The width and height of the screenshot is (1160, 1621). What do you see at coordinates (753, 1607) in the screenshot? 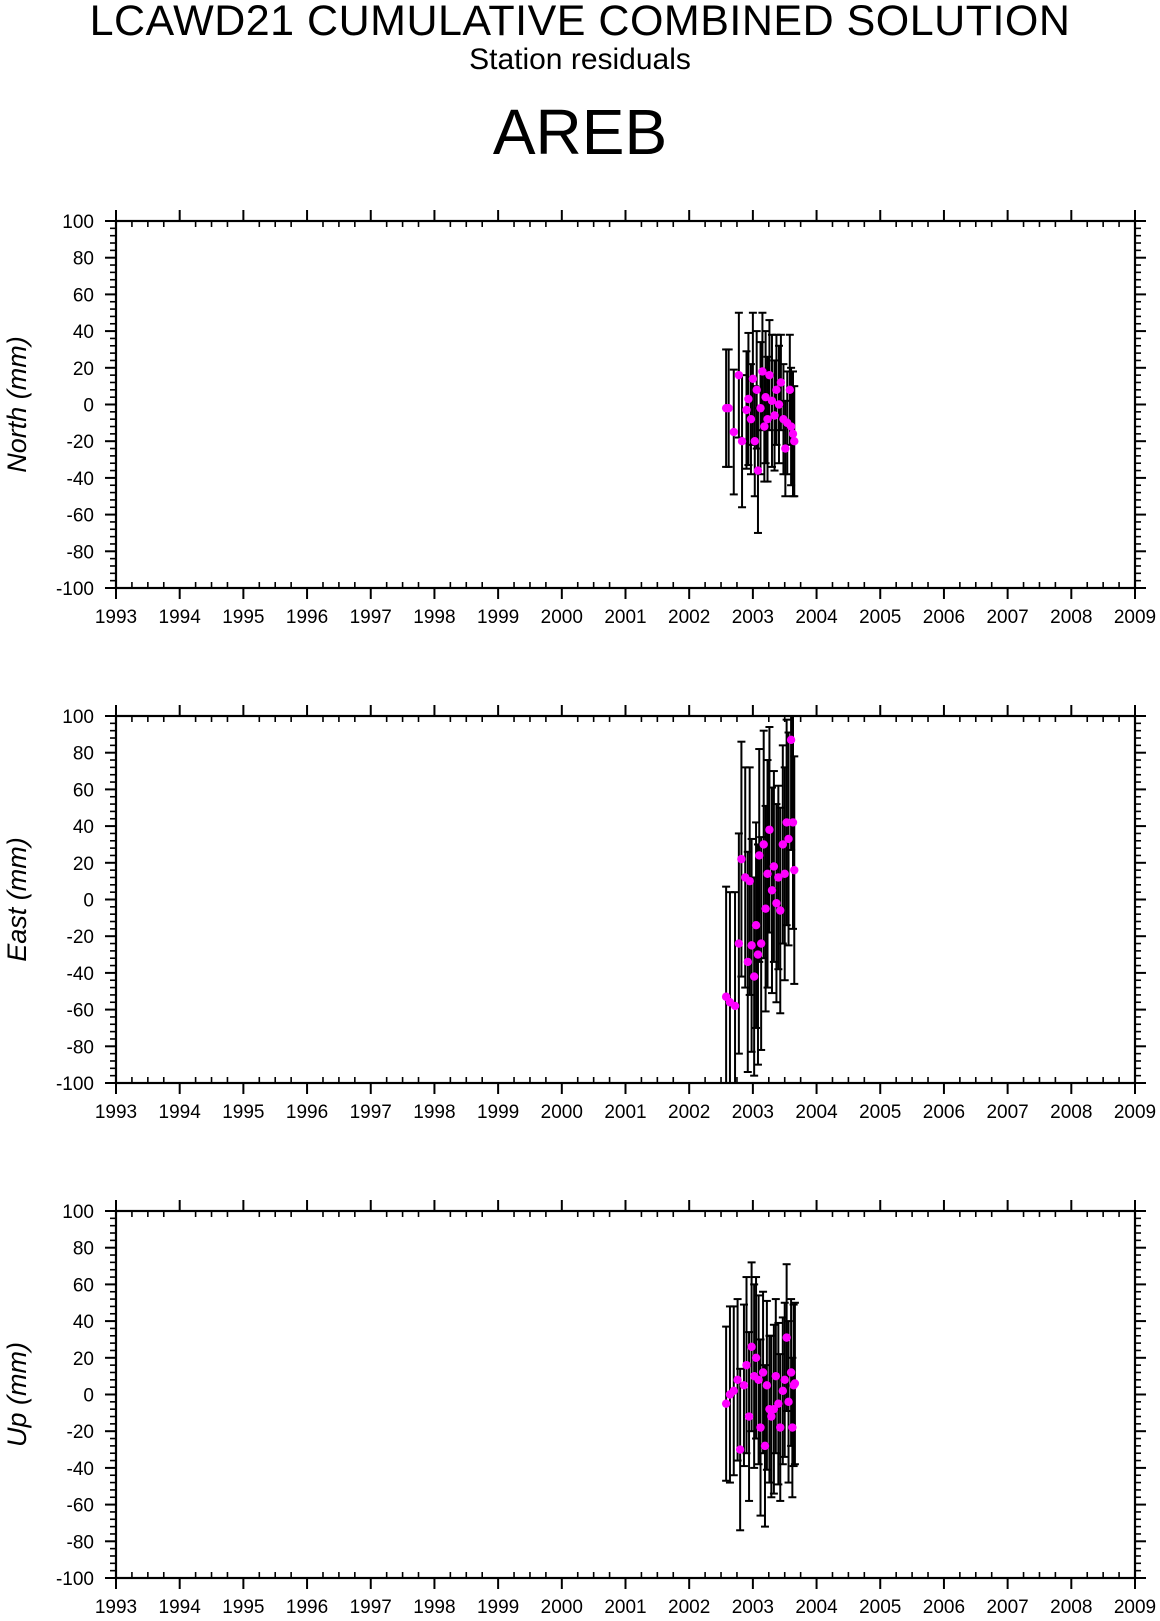
I see `x-tick-label: 2003` at bounding box center [753, 1607].